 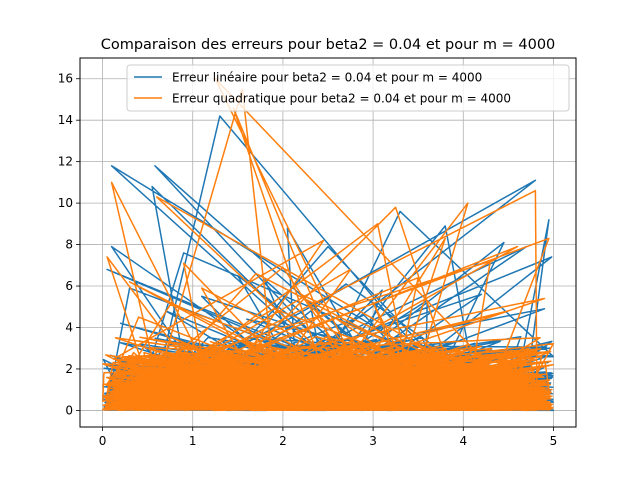 I want to click on legend-box, so click(x=348, y=88).